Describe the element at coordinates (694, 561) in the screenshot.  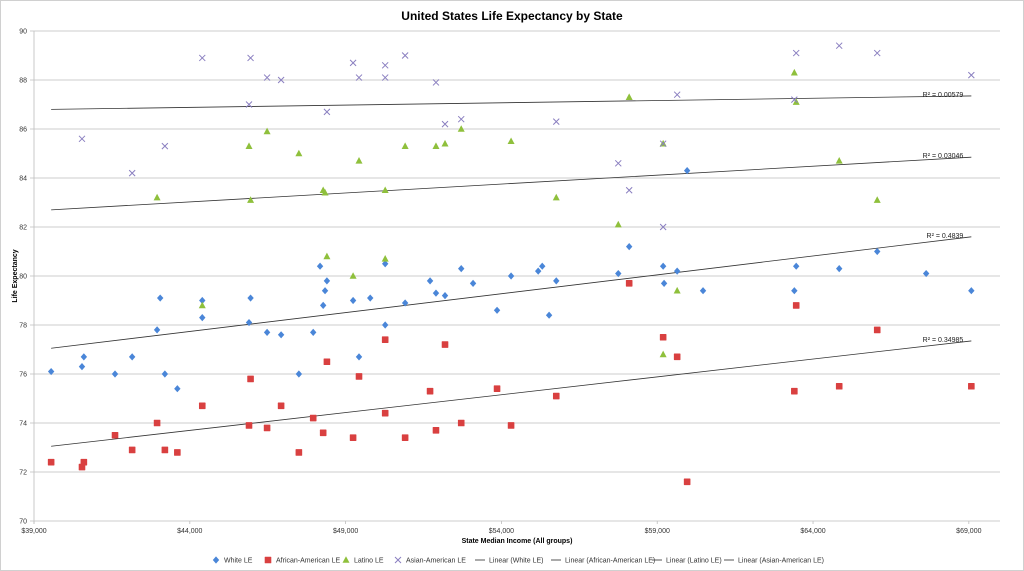
I see `legend-label: Linear (Latino LE)` at that location.